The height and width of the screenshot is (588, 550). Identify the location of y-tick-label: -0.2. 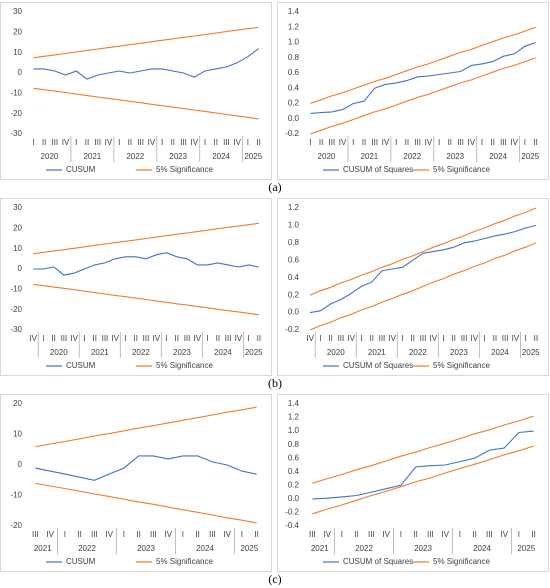
(292, 329).